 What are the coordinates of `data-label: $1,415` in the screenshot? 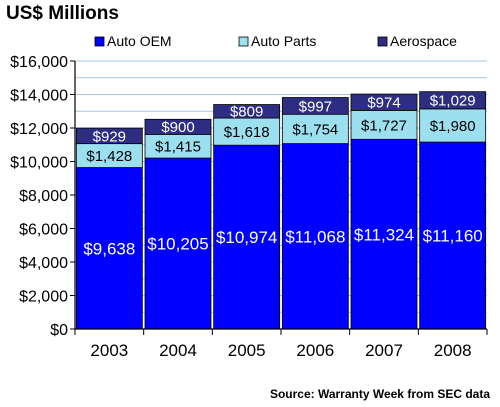 It's located at (178, 147).